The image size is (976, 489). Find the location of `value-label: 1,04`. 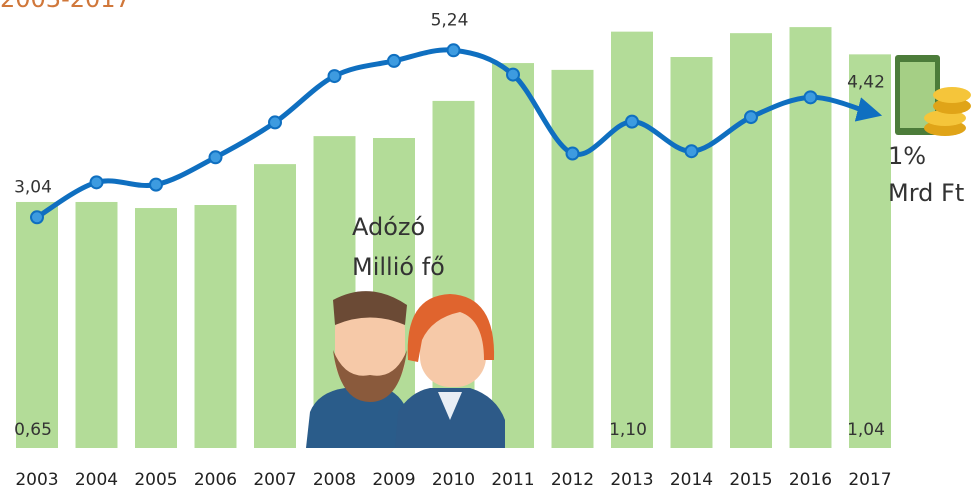

value-label: 1,04 is located at coordinates (866, 430).